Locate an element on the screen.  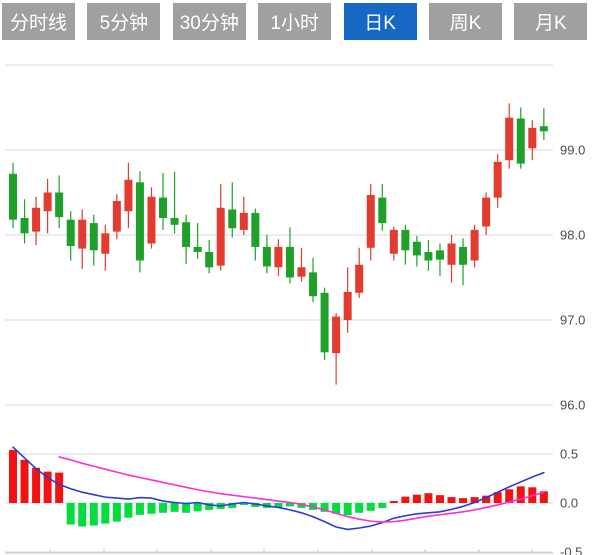
tab-daily-k: 日K is located at coordinates (380, 21).